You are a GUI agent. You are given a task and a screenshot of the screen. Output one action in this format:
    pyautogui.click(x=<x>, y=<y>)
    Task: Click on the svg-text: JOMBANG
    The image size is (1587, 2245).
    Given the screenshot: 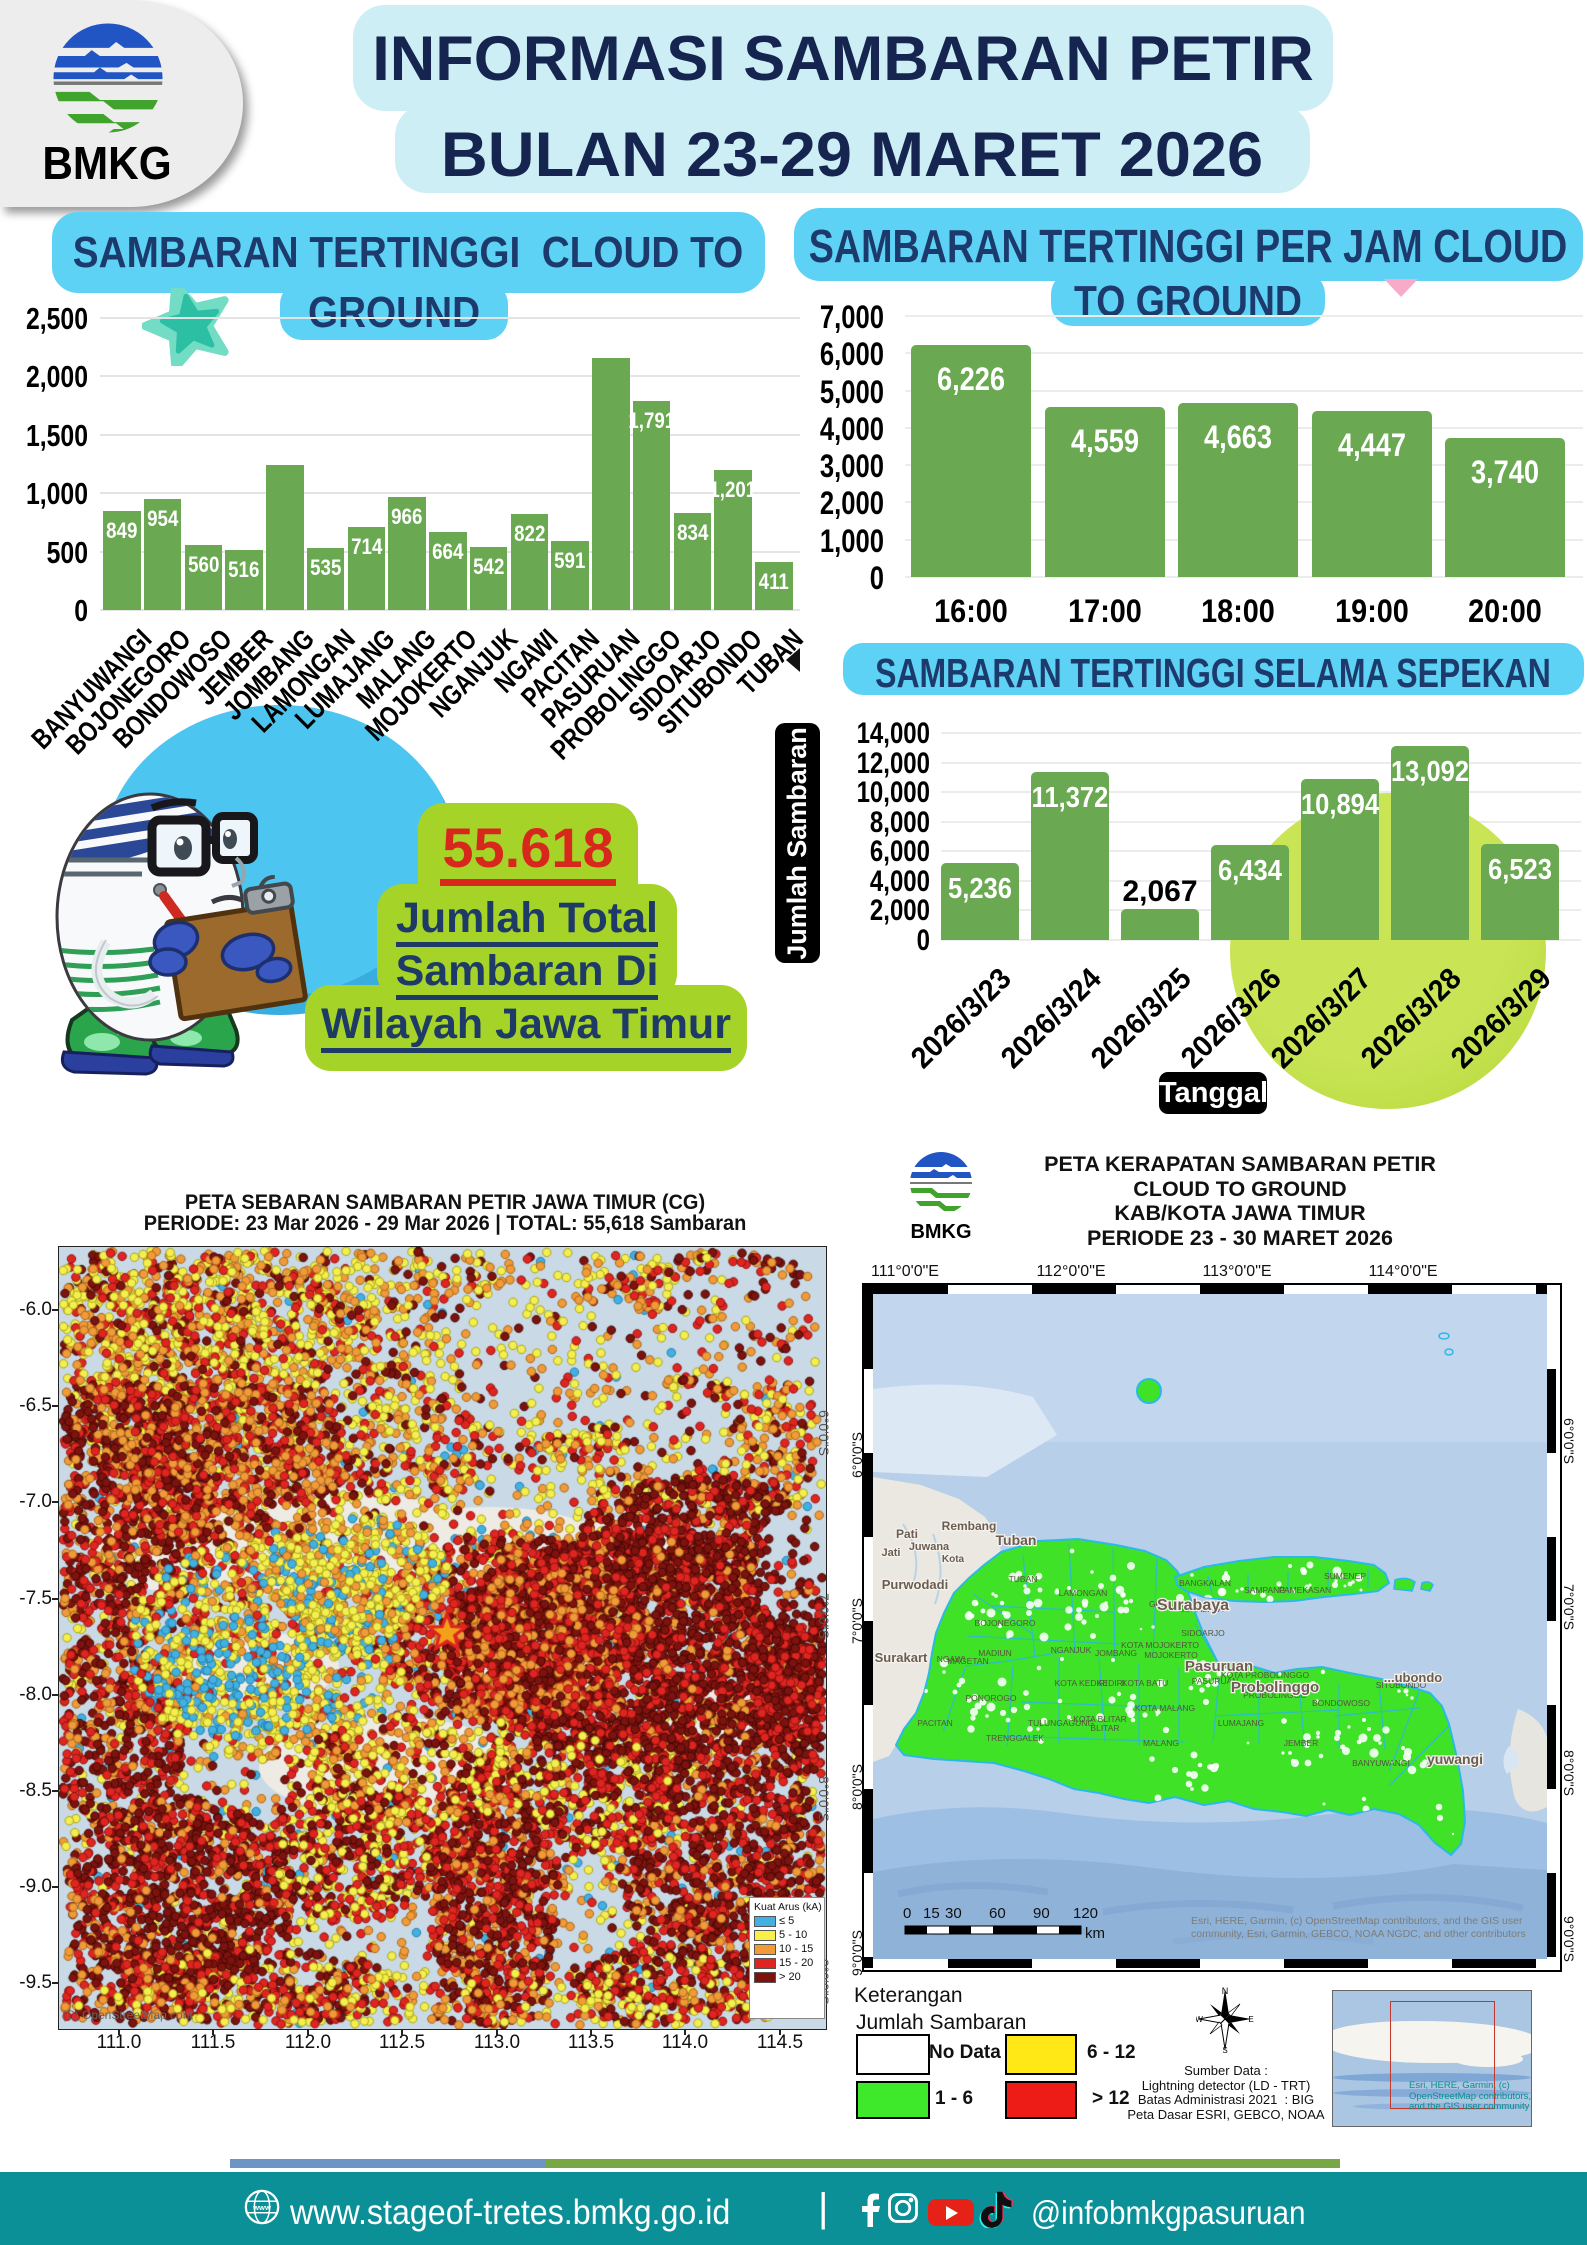 What is the action you would take?
    pyautogui.click(x=1116, y=1653)
    